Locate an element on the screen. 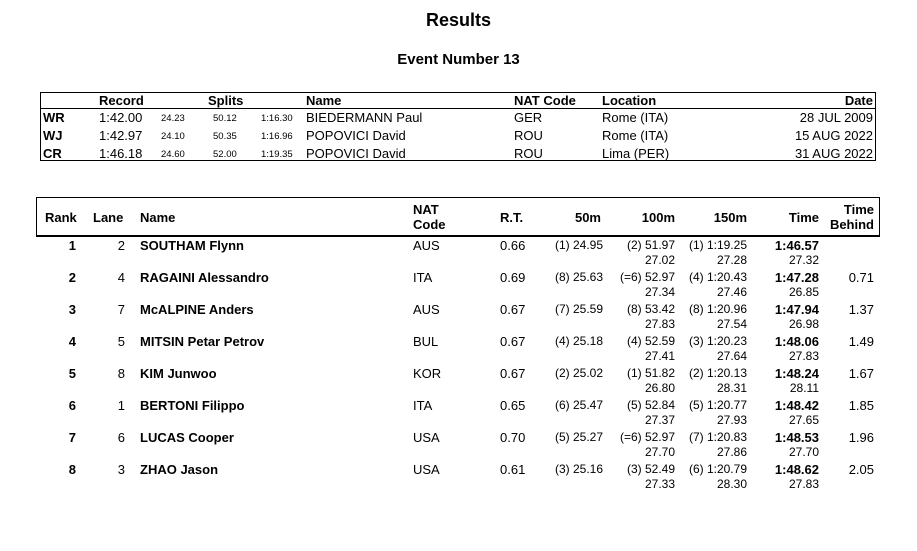 This screenshot has width=917, height=551. result-time: 1:47.28 is located at coordinates (796, 277).